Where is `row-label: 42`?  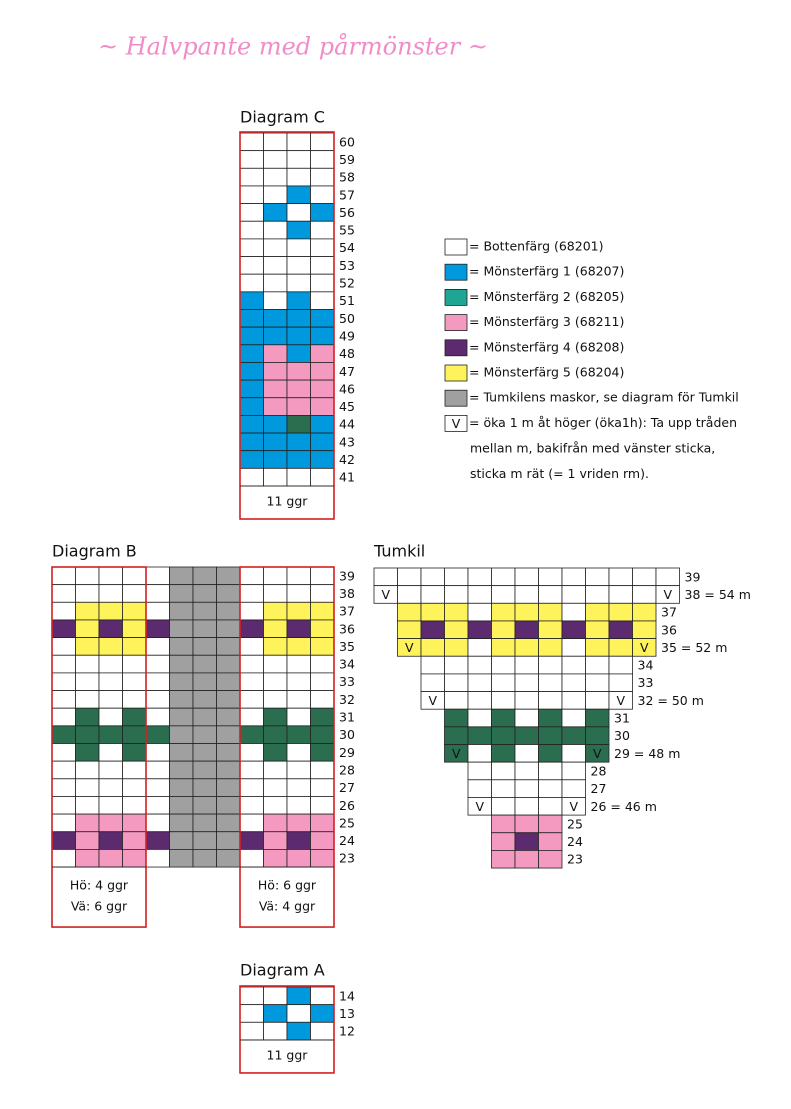
row-label: 42 is located at coordinates (347, 459).